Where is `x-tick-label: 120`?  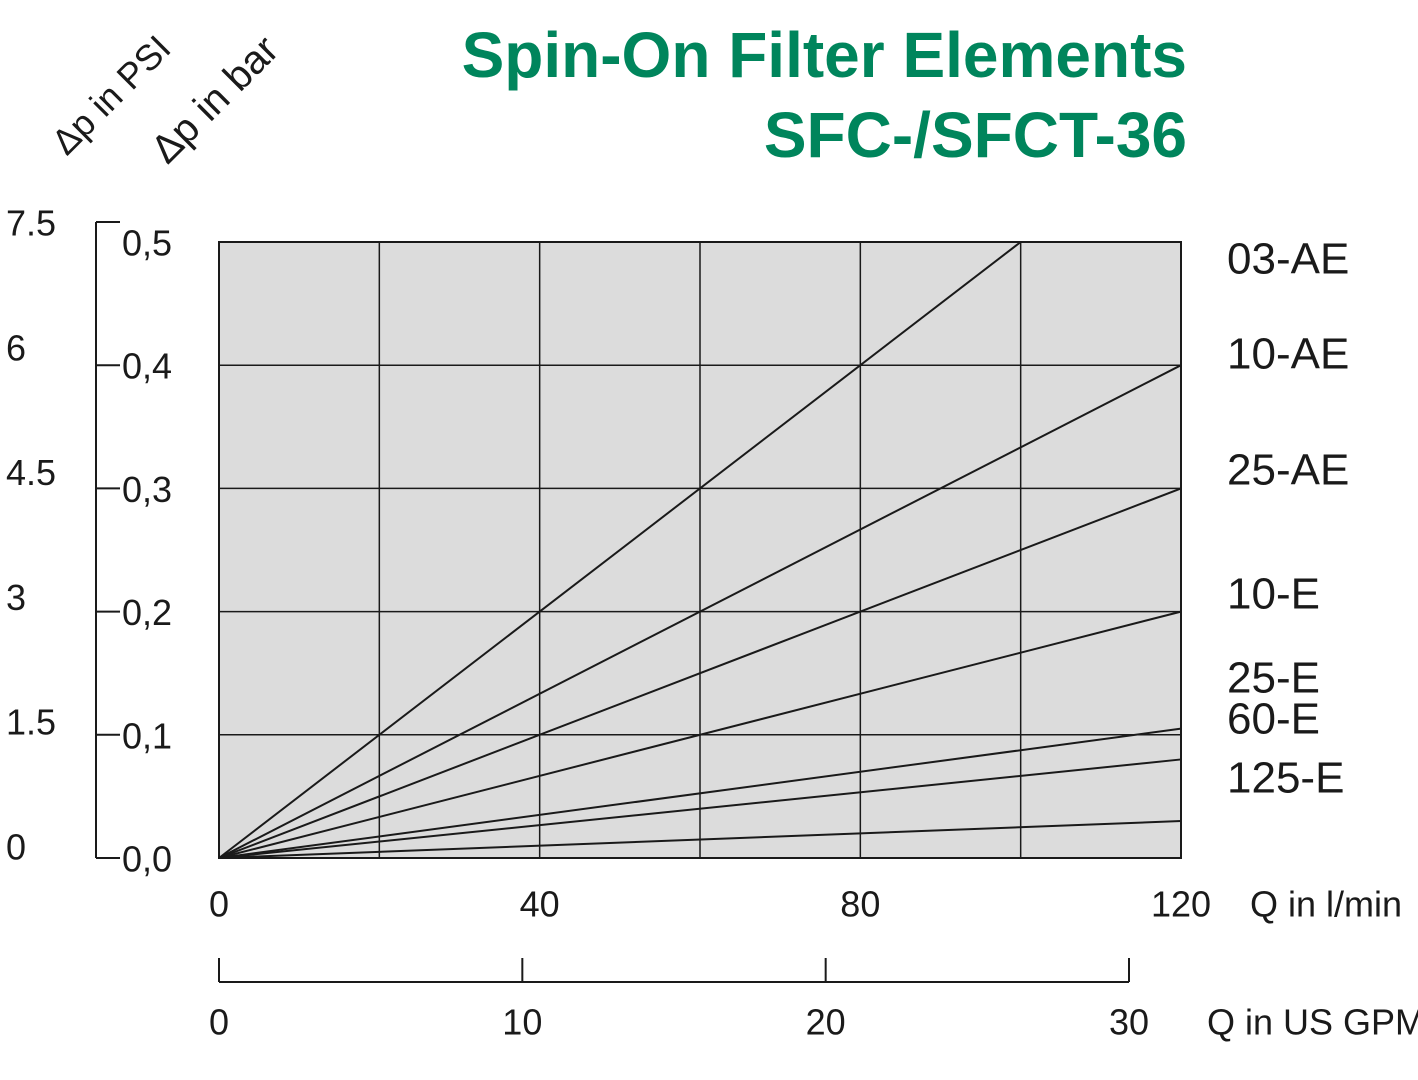
x-tick-label: 120 is located at coordinates (1181, 904).